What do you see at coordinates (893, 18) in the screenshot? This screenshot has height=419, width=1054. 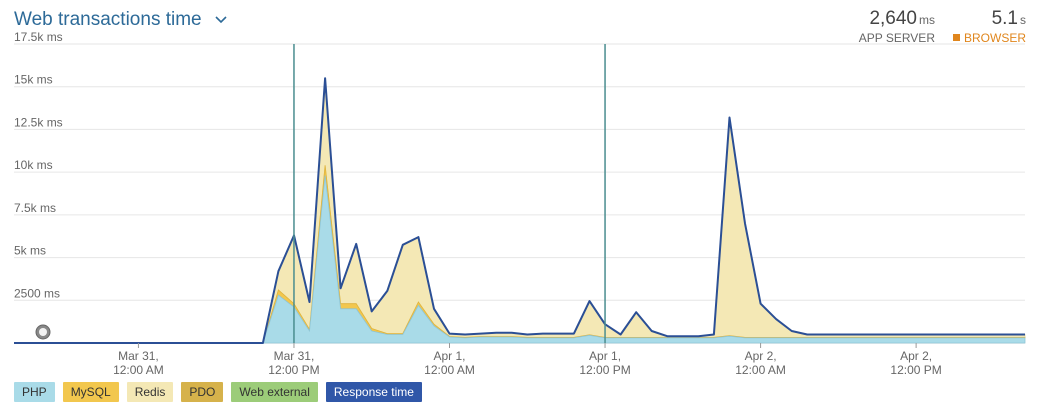 I see `app-server-value: 2,640` at bounding box center [893, 18].